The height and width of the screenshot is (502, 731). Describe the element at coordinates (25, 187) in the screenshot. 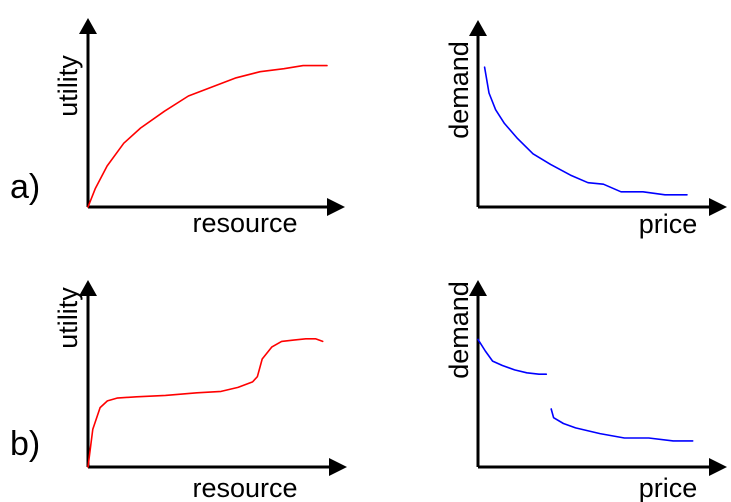

I see `panel-label-a: a)` at that location.